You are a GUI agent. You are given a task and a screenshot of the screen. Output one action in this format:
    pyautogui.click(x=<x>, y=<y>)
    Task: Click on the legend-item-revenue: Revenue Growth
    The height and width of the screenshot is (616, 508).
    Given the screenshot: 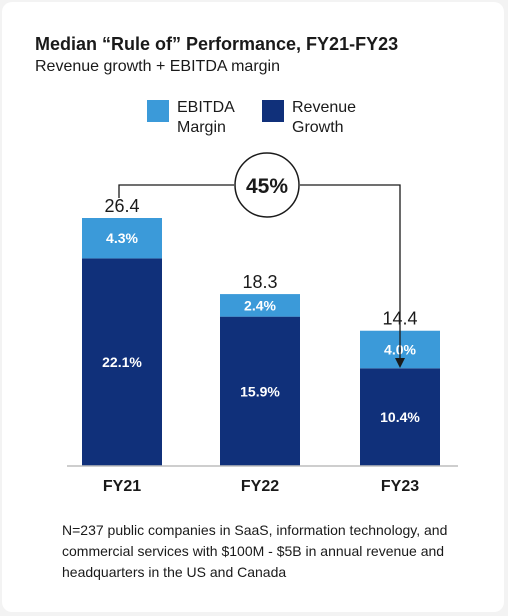 What is the action you would take?
    pyautogui.click(x=322, y=118)
    